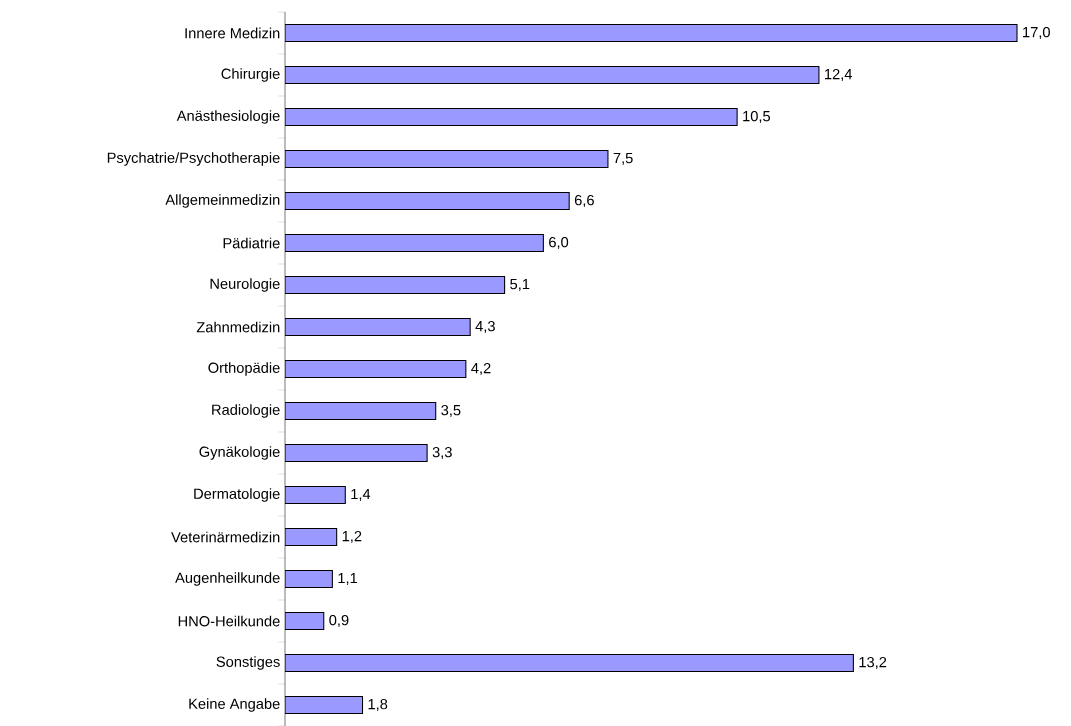 The width and height of the screenshot is (1071, 726). Describe the element at coordinates (873, 663) in the screenshot. I see `data-label: 13,2` at that location.